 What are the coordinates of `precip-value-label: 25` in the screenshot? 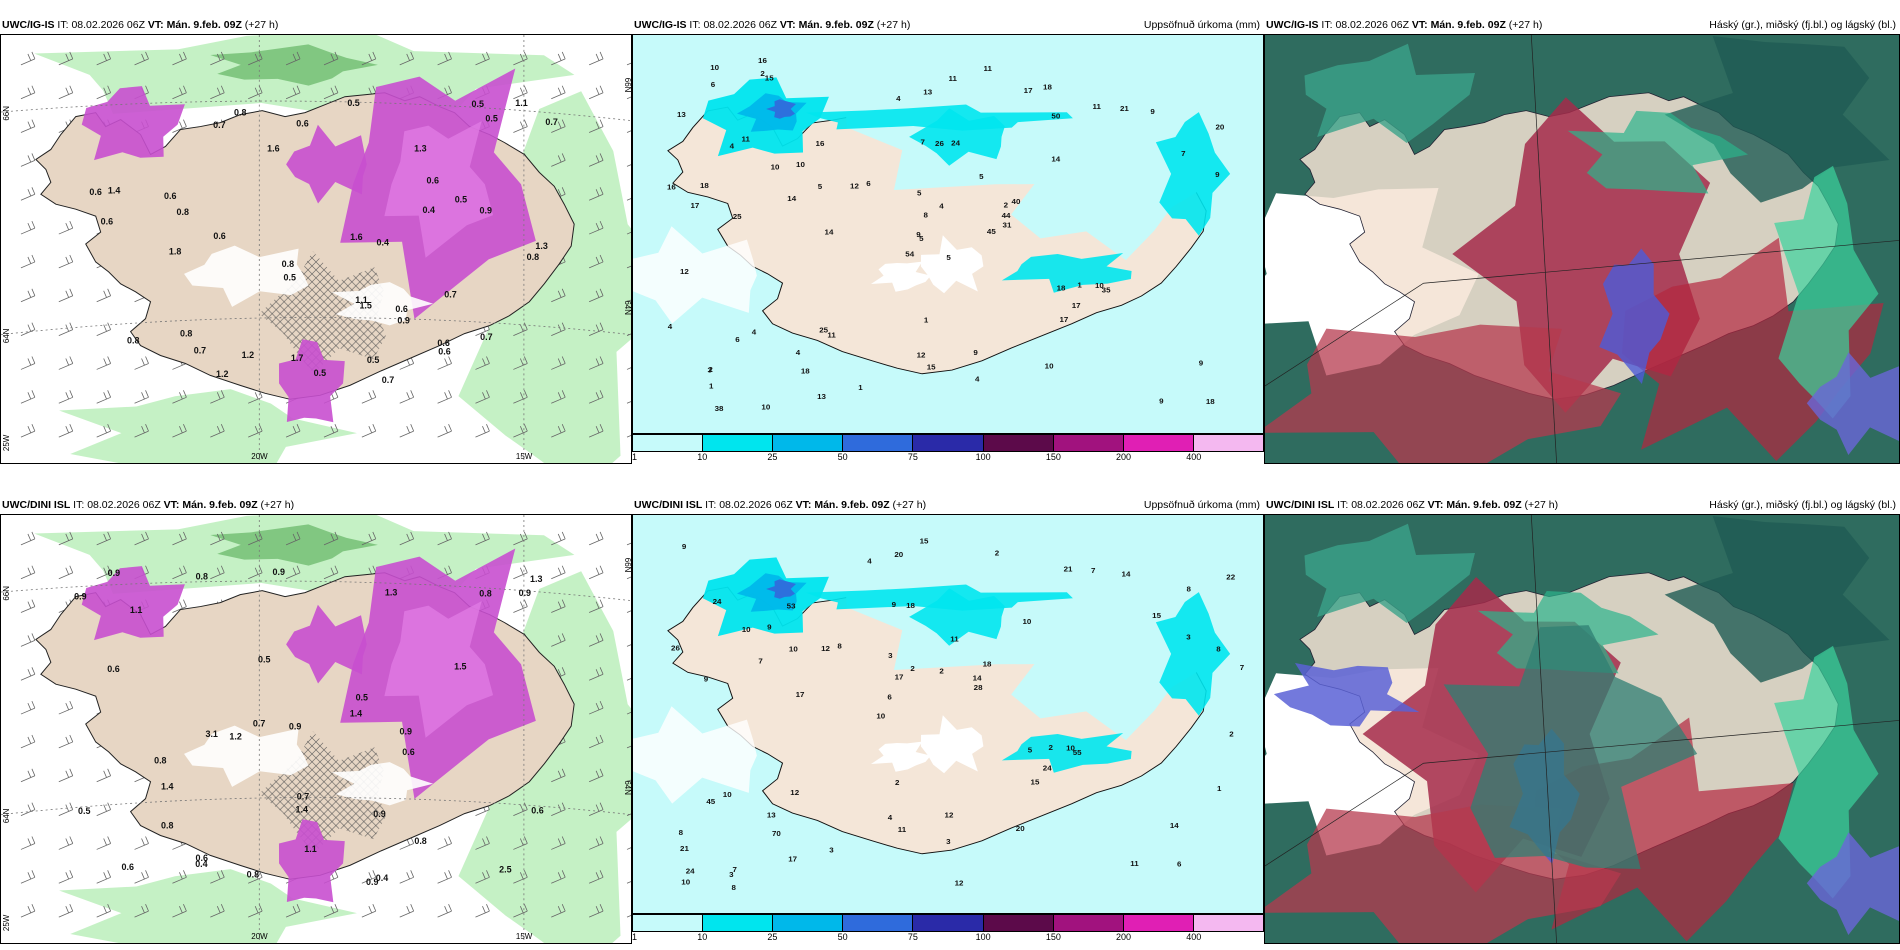 It's located at (824, 330).